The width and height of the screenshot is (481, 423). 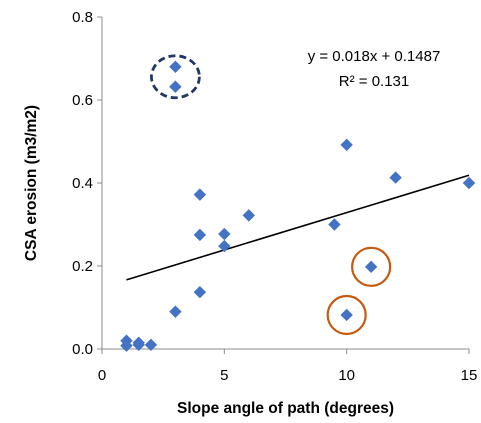 What do you see at coordinates (31, 183) in the screenshot?
I see `y-axis-title: CSA erosion (m3/m2)` at bounding box center [31, 183].